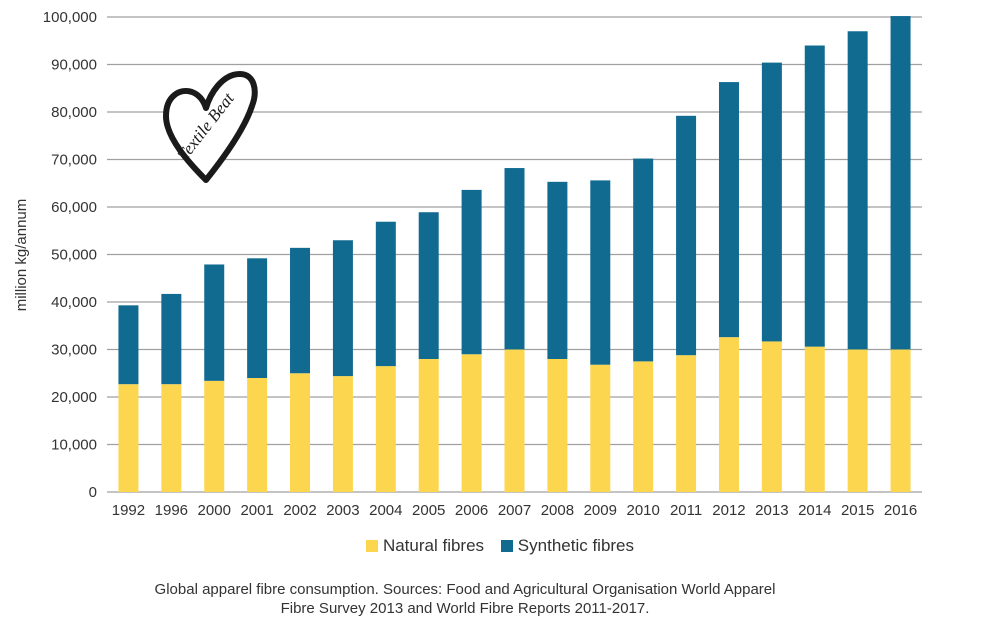 The height and width of the screenshot is (632, 1000). What do you see at coordinates (471, 510) in the screenshot?
I see `x-tick-label: 2006` at bounding box center [471, 510].